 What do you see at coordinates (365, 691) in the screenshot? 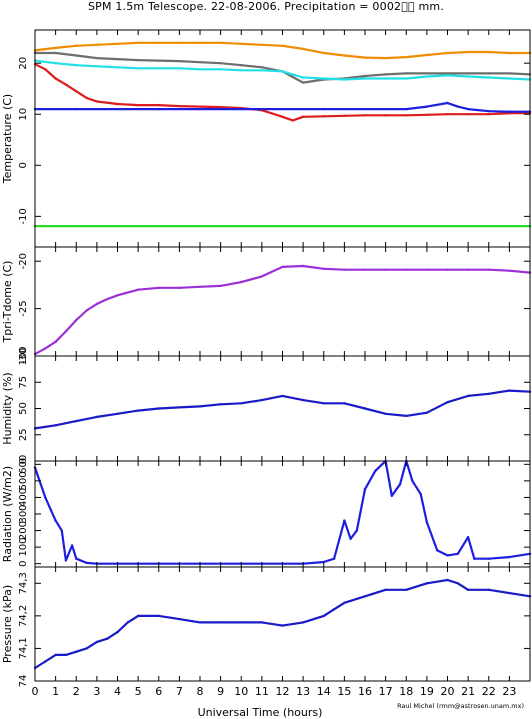
I see `x-tick-label: 16` at bounding box center [365, 691].